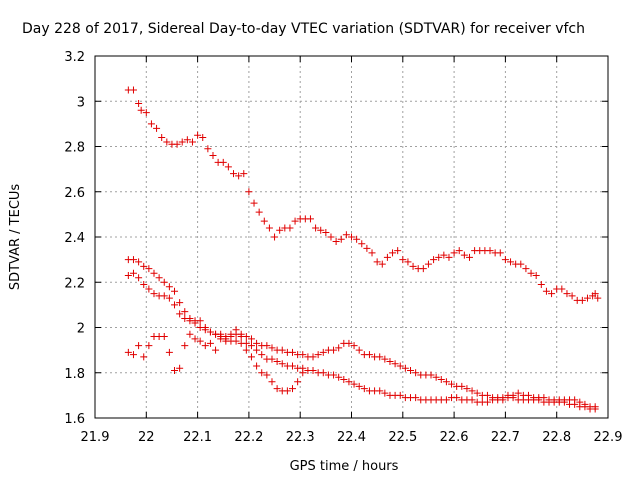  I want to click on x-tick-label: 22, so click(146, 437).